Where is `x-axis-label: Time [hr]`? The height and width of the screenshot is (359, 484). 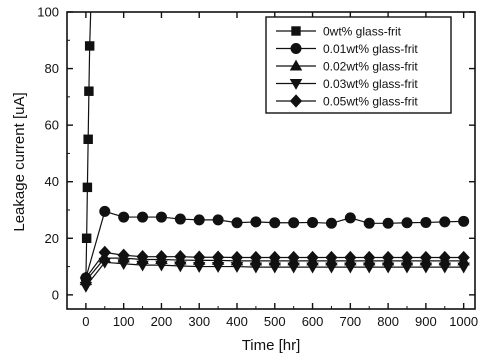 x-axis-label: Time [hr] is located at coordinates (271, 345).